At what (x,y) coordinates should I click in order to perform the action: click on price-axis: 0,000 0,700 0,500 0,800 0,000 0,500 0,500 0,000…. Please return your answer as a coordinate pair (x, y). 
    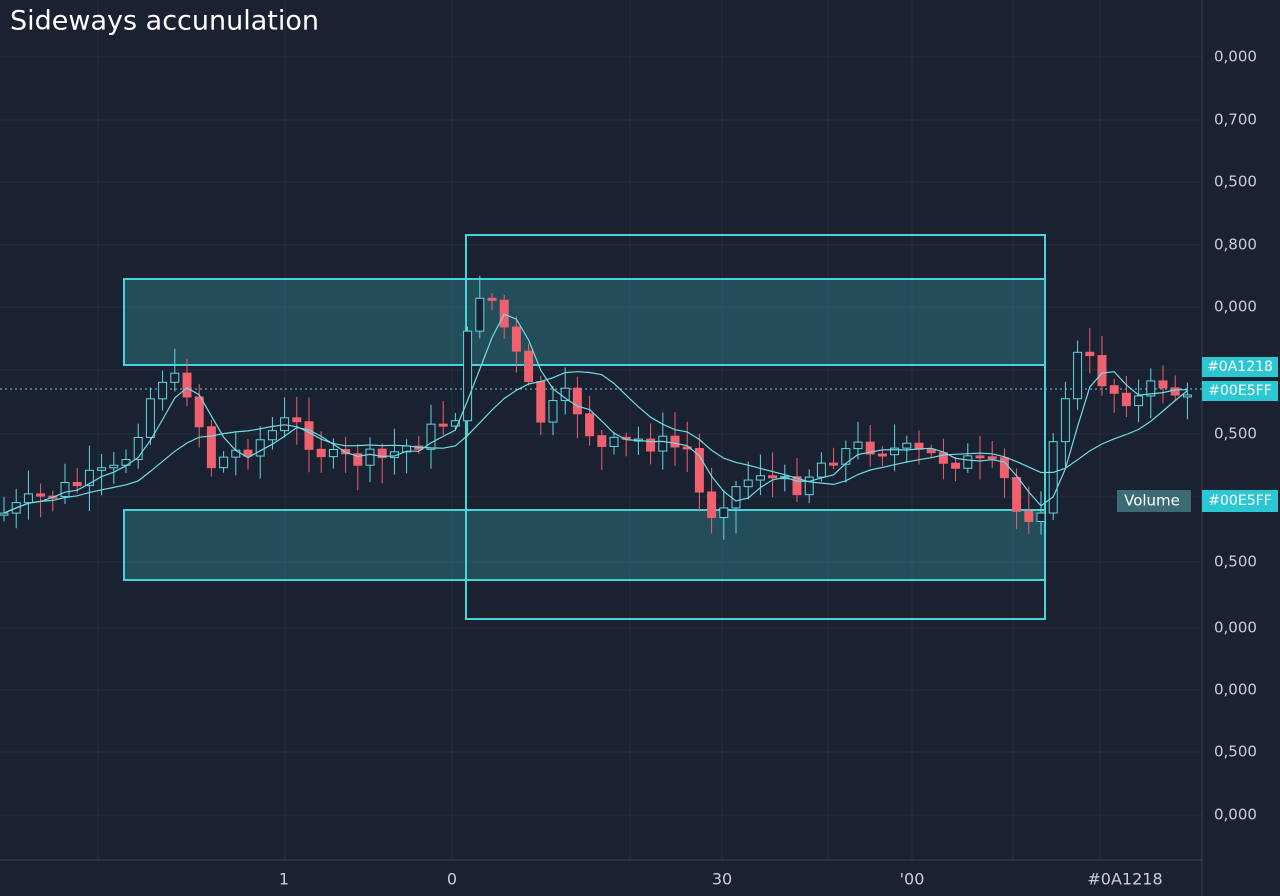
    Looking at the image, I should click on (1235, 436).